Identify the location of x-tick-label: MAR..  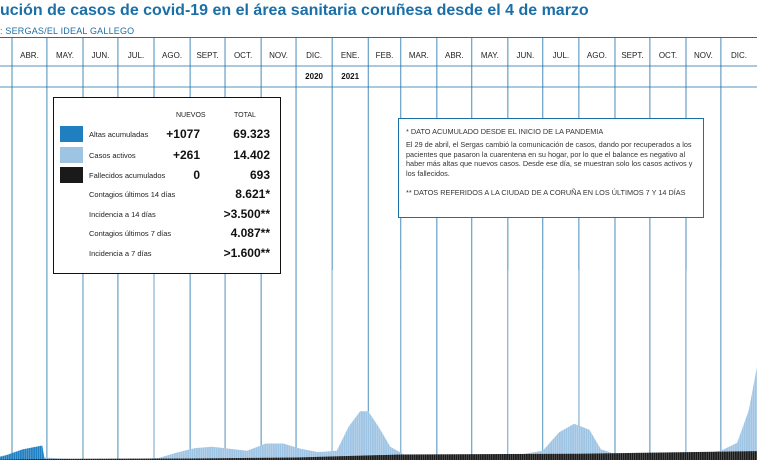
(419, 55).